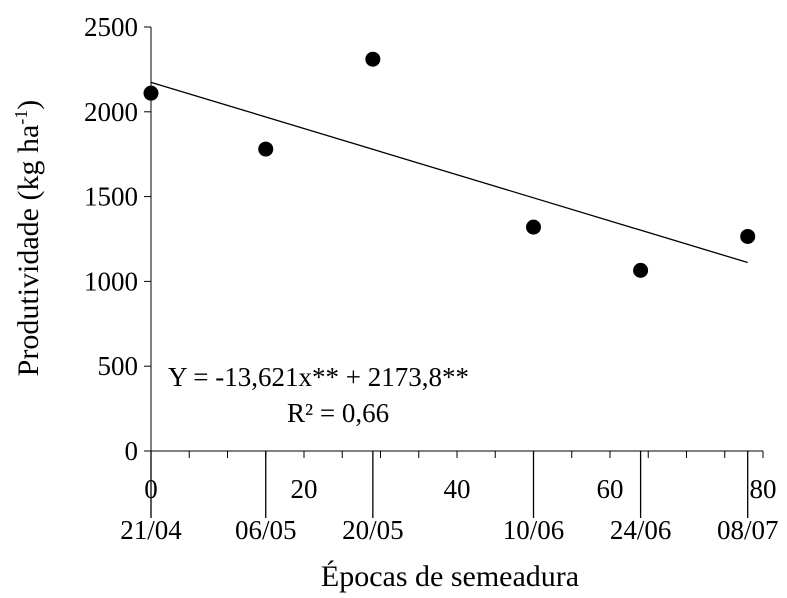 The height and width of the screenshot is (598, 787). I want to click on y-ticks: 0 500 1000 1500 2000 2500, so click(117, 239).